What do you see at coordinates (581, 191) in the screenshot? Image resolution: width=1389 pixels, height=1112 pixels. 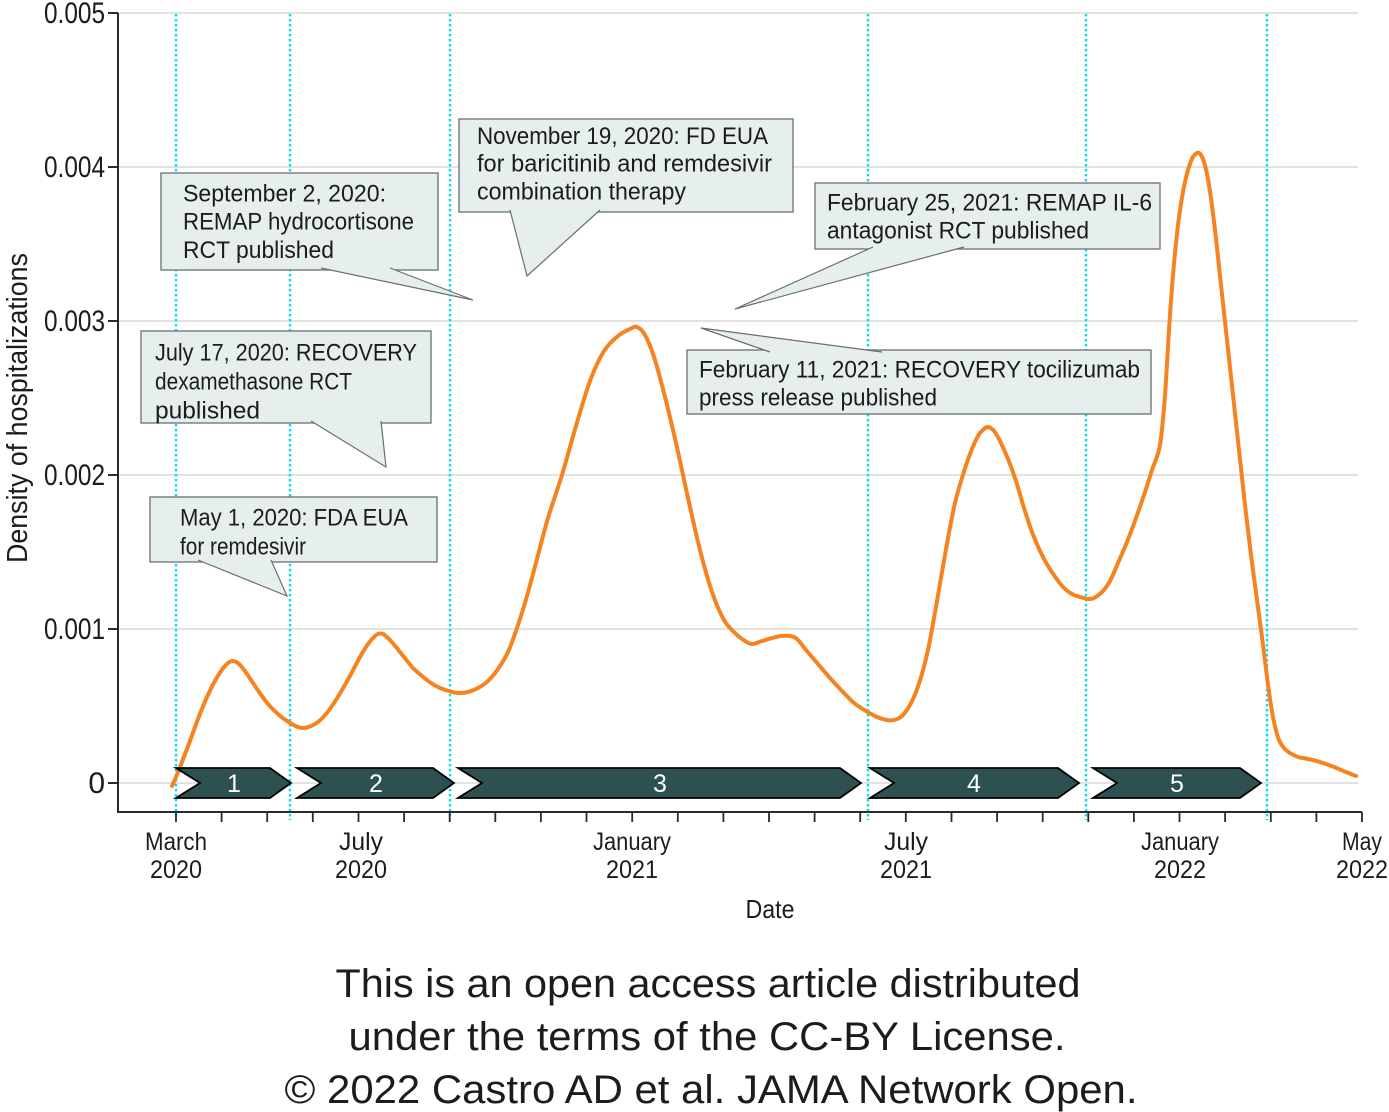 I see `svg-text: combination therapy` at bounding box center [581, 191].